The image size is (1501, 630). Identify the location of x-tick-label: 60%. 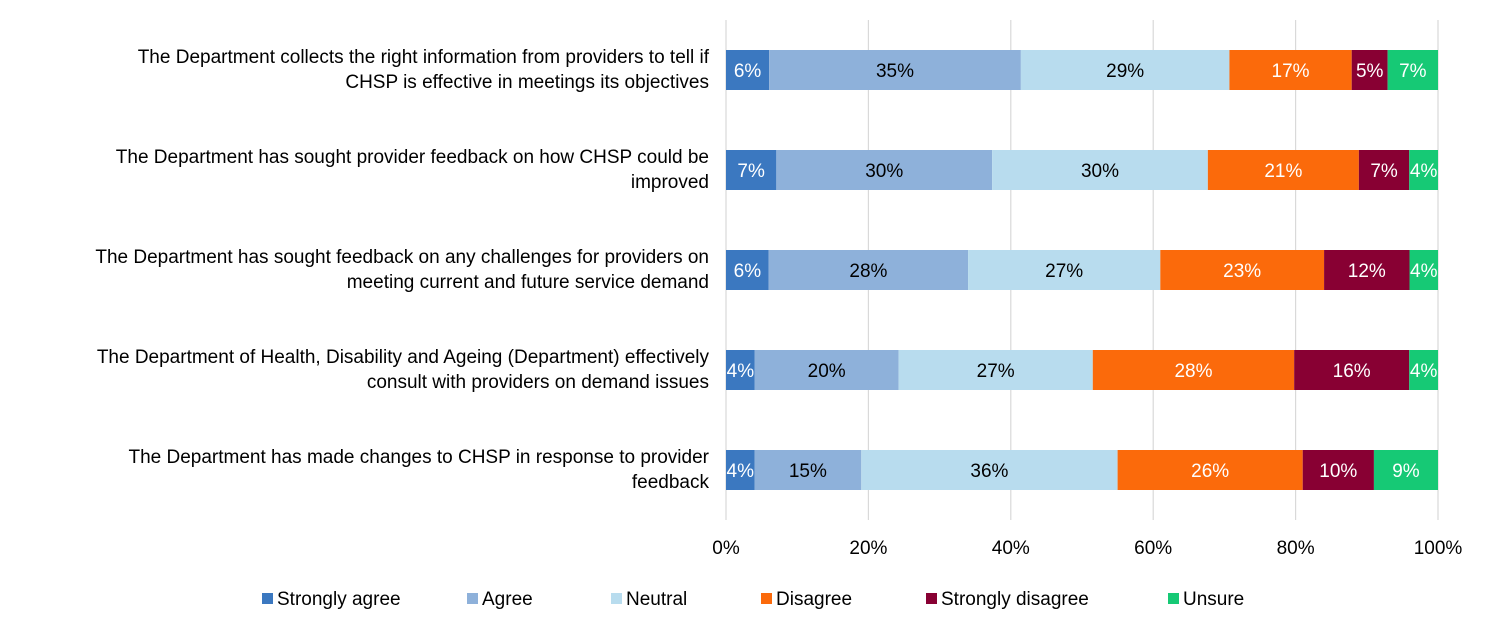
(1153, 548).